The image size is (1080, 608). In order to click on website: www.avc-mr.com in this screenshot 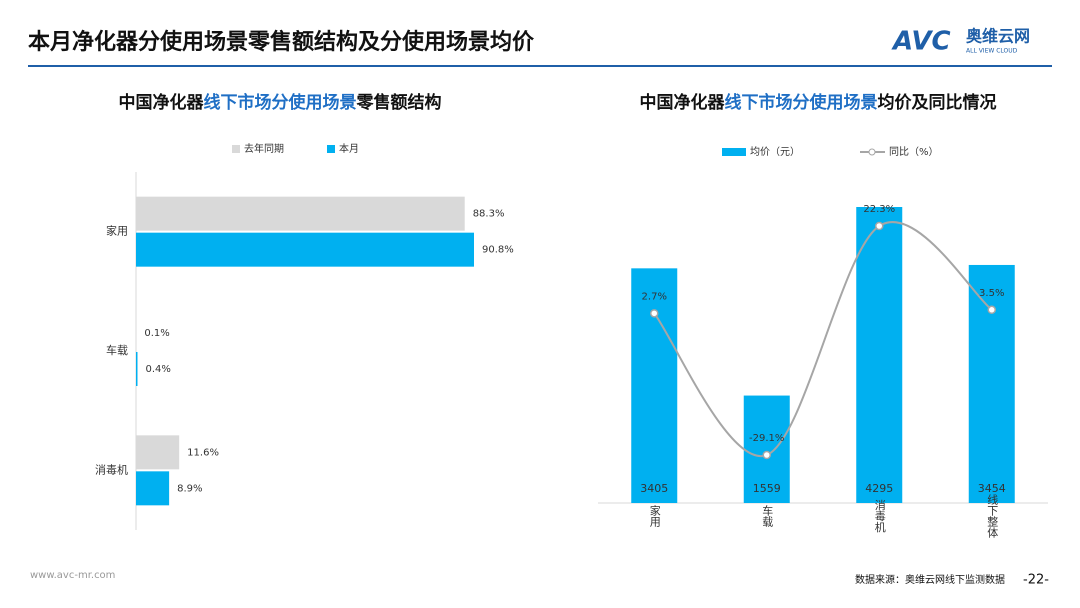, I will do `click(72, 575)`.